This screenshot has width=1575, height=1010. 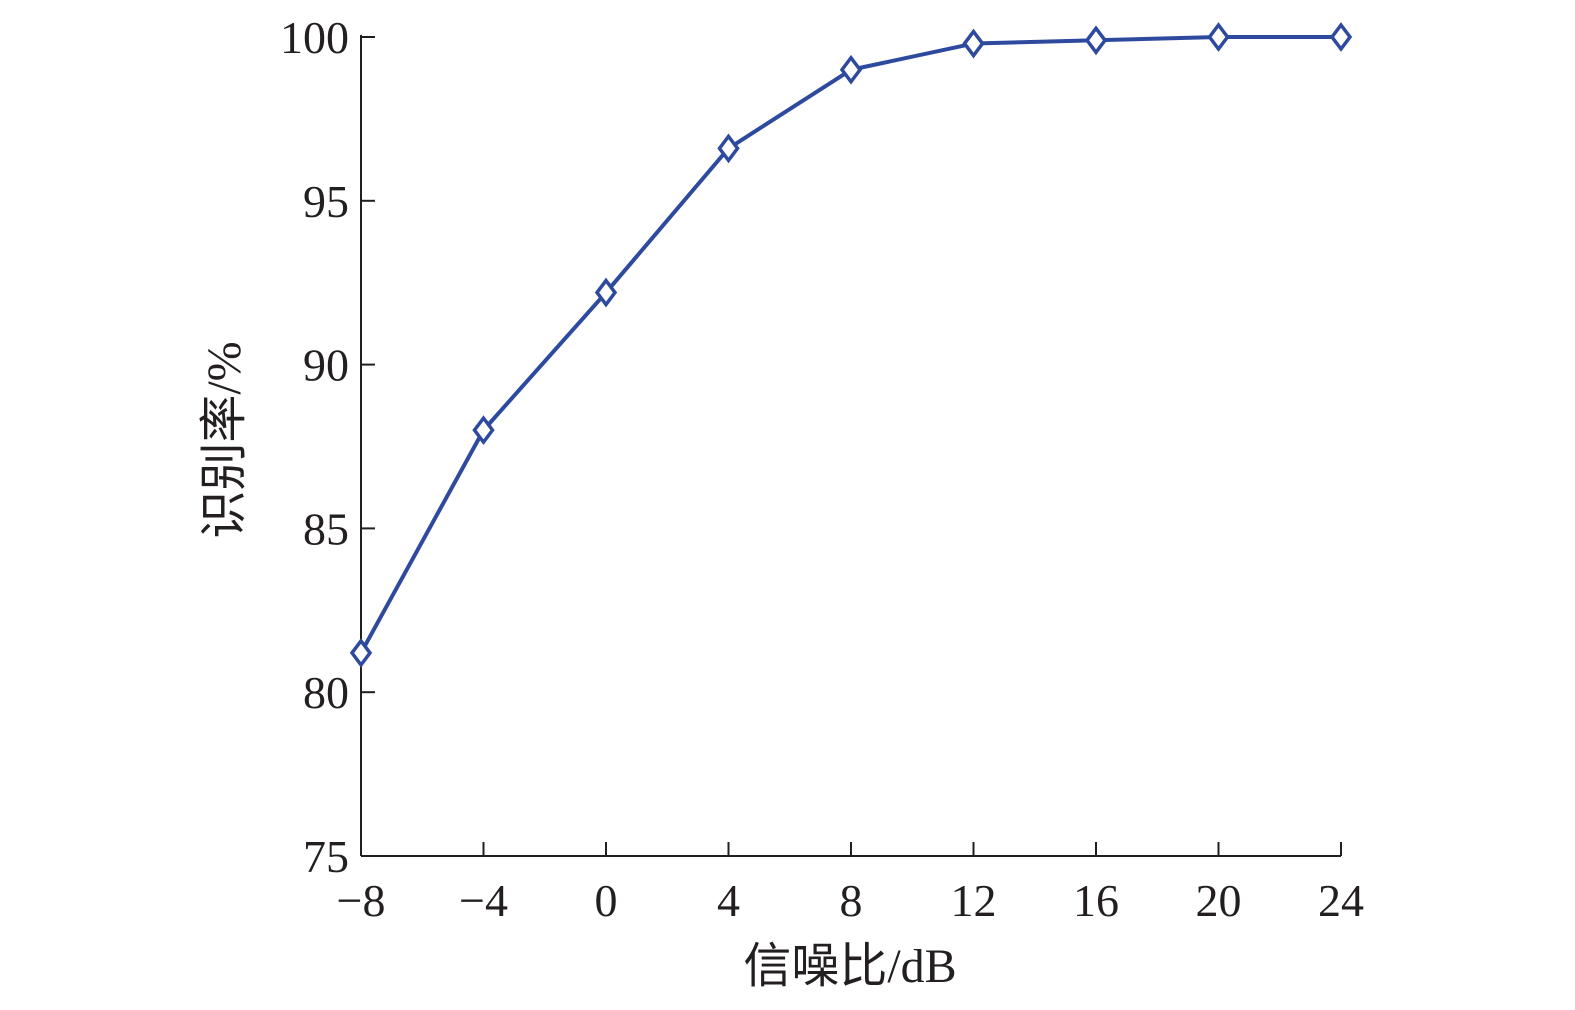 What do you see at coordinates (326, 856) in the screenshot?
I see `y-tick-label: 75` at bounding box center [326, 856].